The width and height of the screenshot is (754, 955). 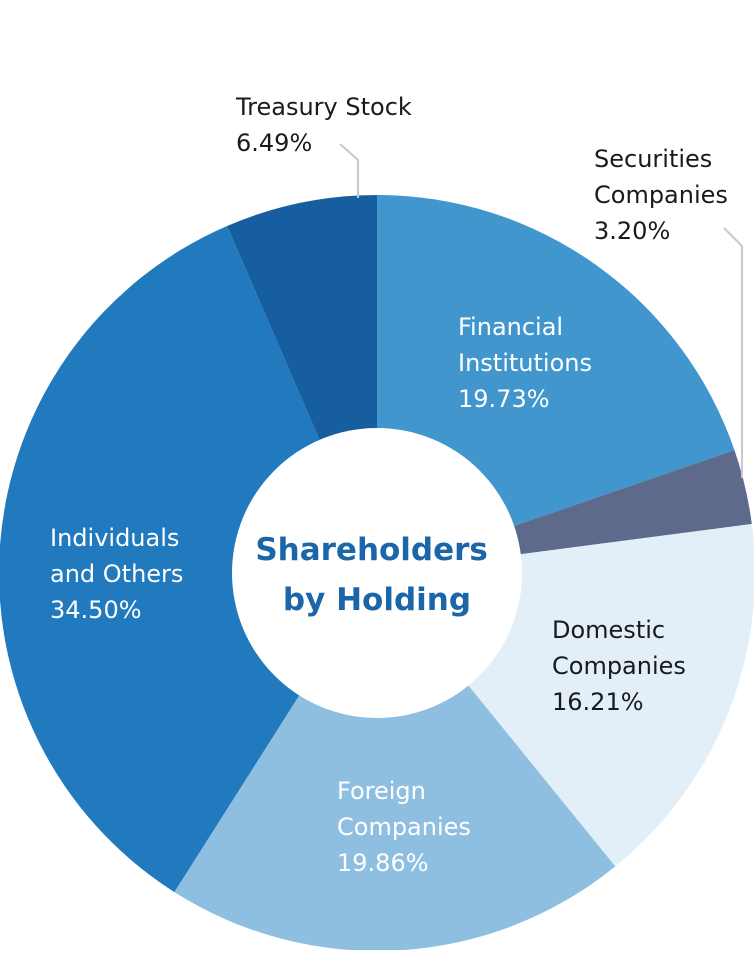 What do you see at coordinates (632, 231) in the screenshot?
I see `slice-value-label: 3.20%` at bounding box center [632, 231].